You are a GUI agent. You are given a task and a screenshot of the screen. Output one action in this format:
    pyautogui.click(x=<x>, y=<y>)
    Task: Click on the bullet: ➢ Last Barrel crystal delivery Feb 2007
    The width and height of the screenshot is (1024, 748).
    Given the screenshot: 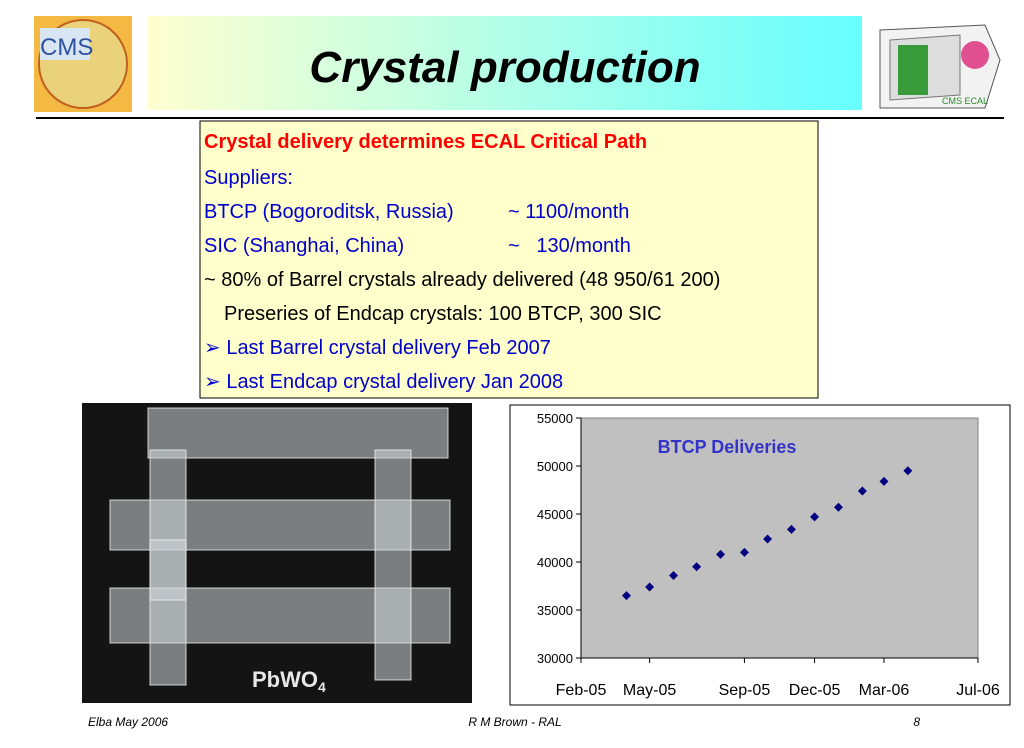 What is the action you would take?
    pyautogui.click(x=377, y=348)
    